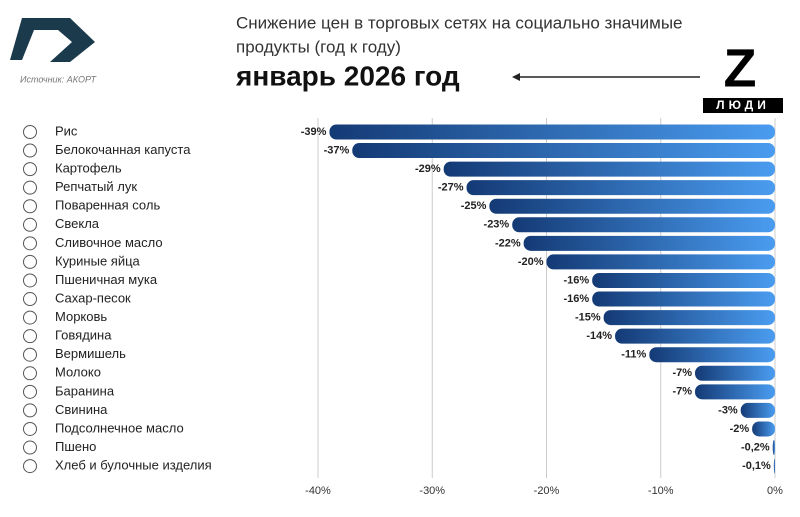 The width and height of the screenshot is (800, 517). Describe the element at coordinates (133, 465) in the screenshot. I see `category-label: Хлеб и булочные изделия` at that location.